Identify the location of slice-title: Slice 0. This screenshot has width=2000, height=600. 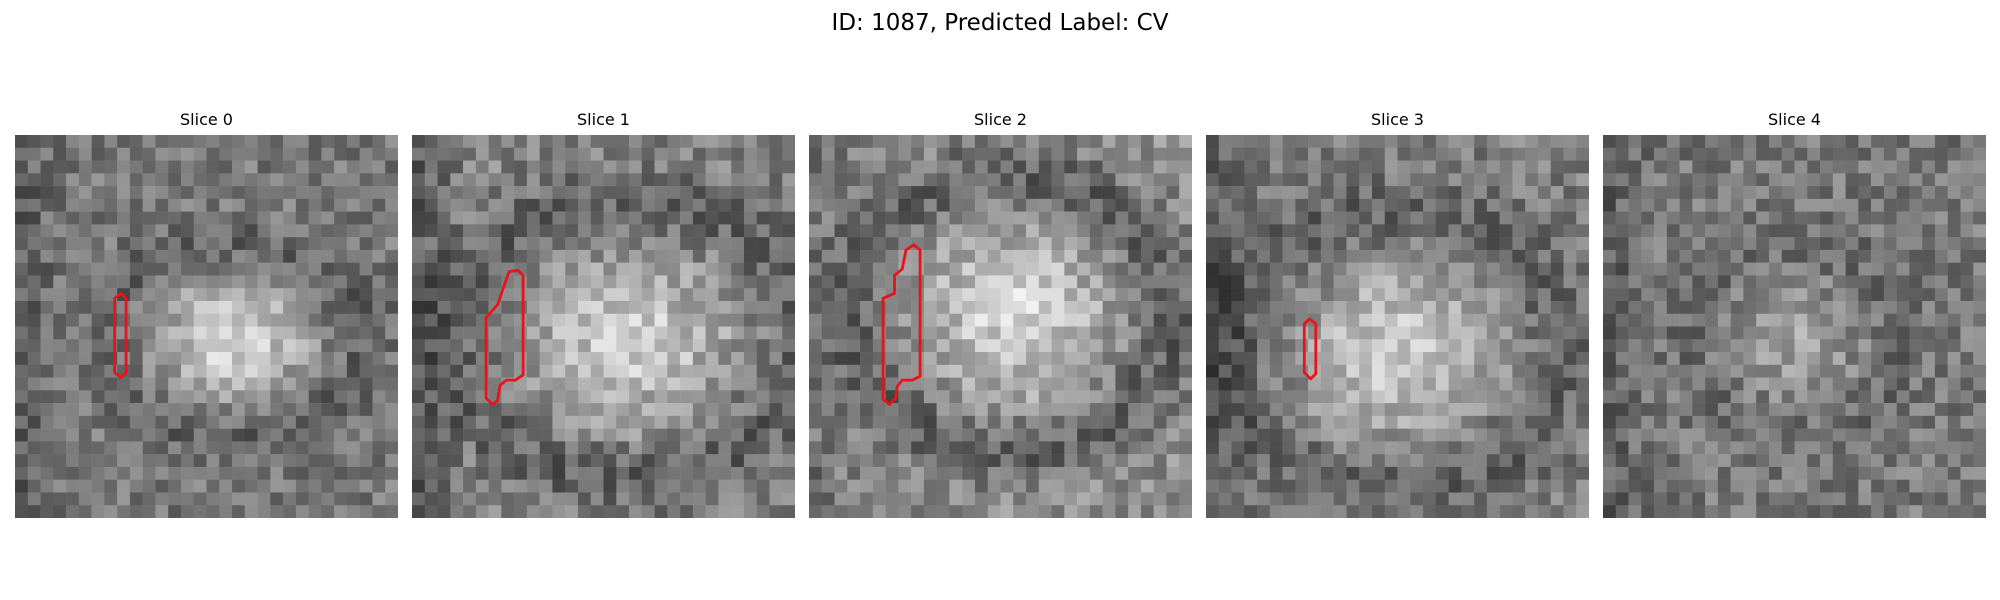
(206, 119).